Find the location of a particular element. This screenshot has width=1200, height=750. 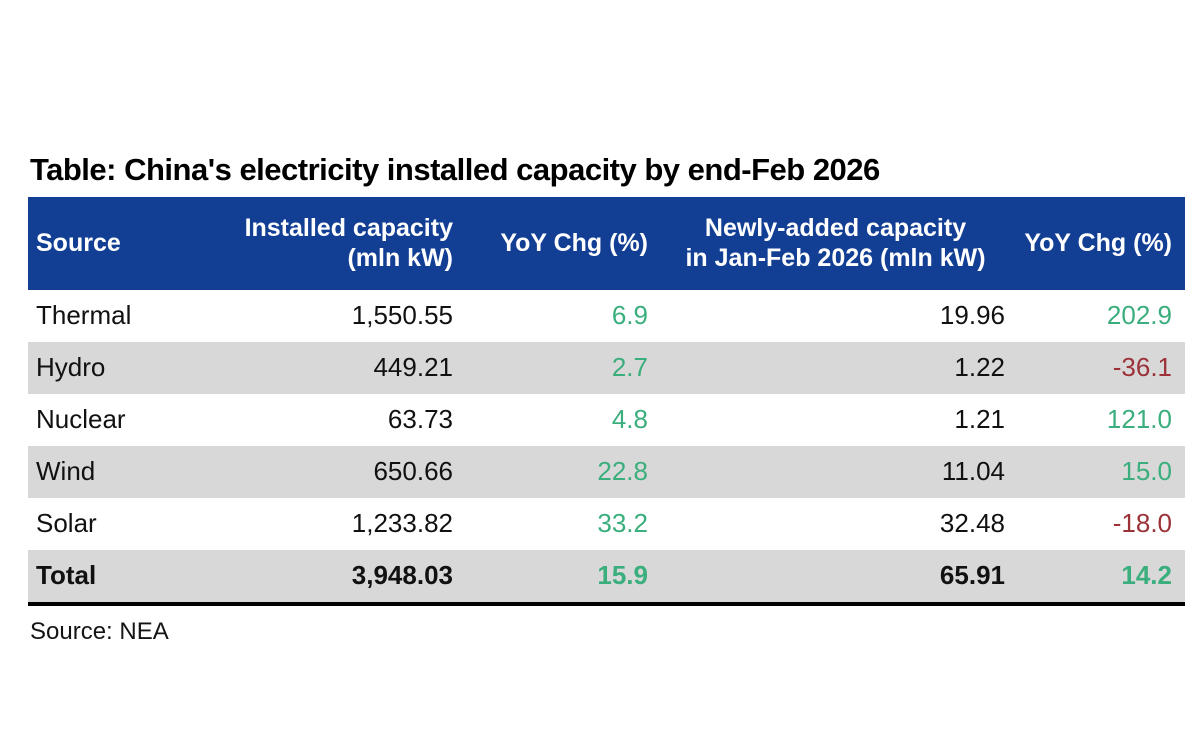

cell-yoy-installed: 33.2 is located at coordinates (622, 523).